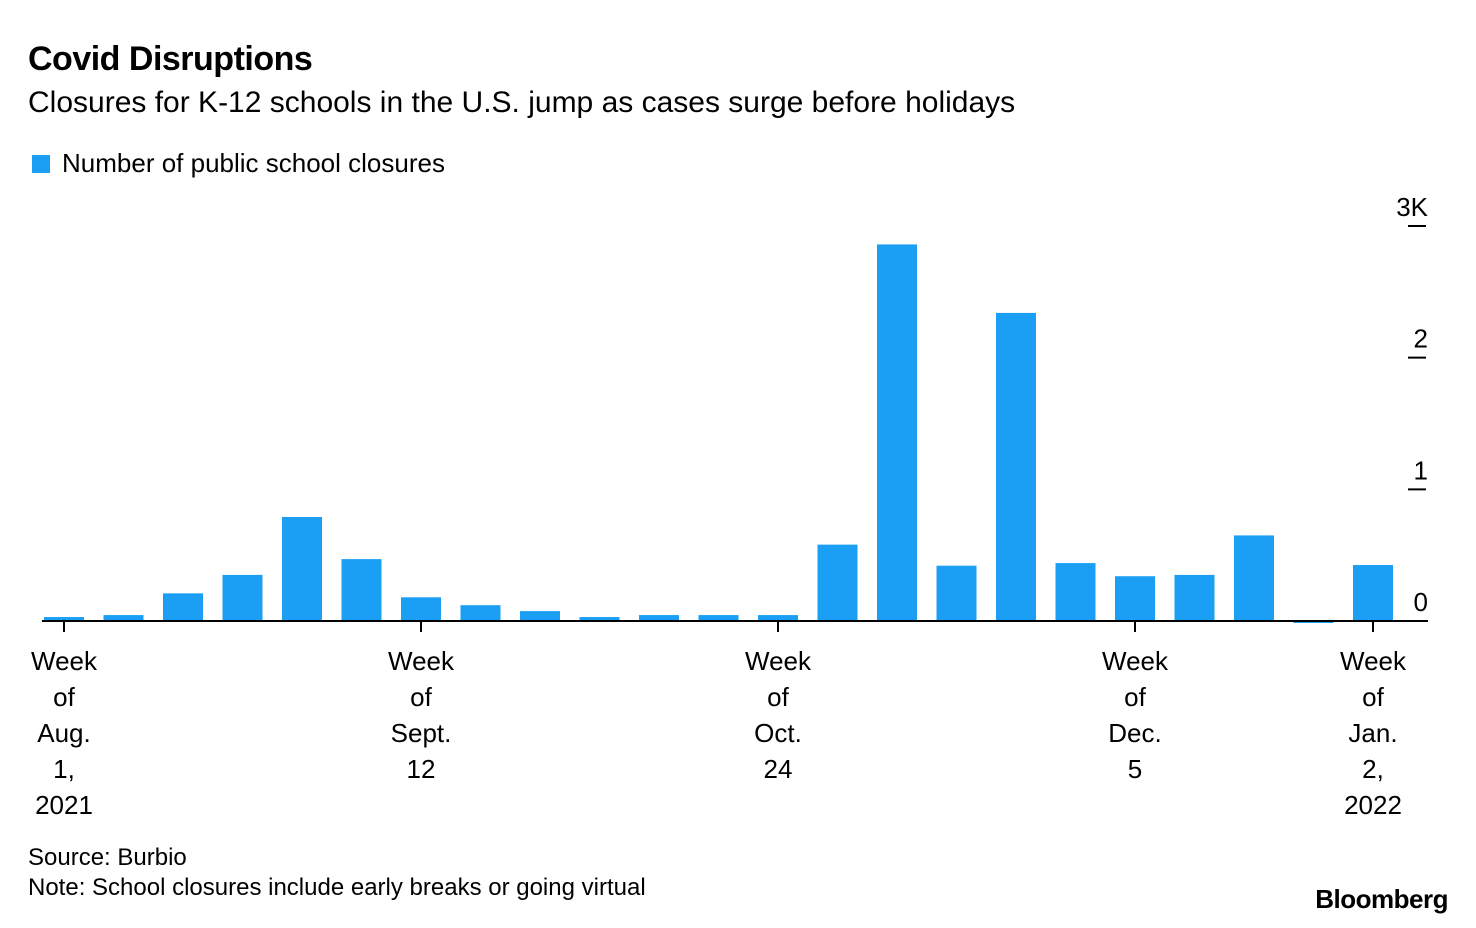  What do you see at coordinates (1373, 805) in the screenshot?
I see `x-tick-label-line: 2022` at bounding box center [1373, 805].